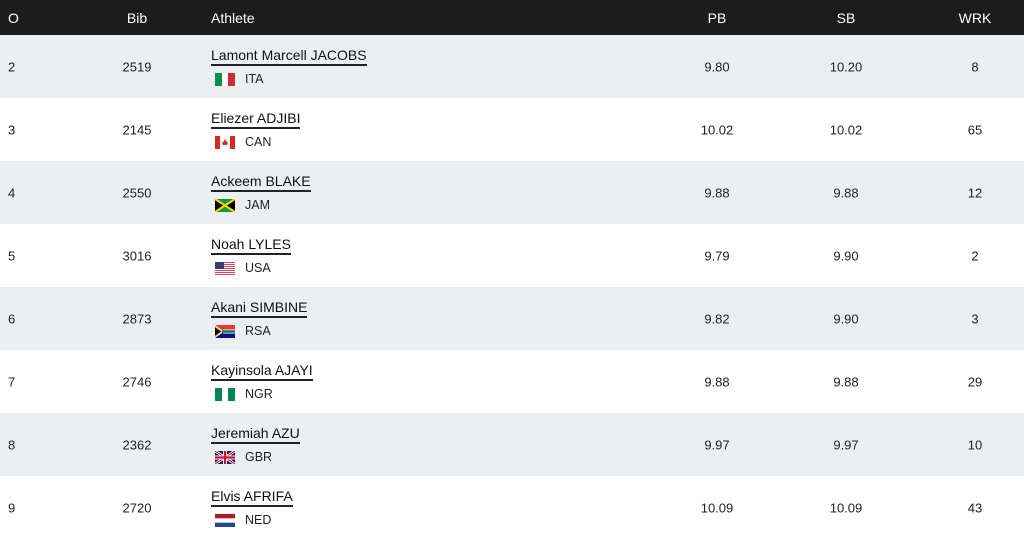 Image resolution: width=1024 pixels, height=539 pixels. Describe the element at coordinates (259, 308) in the screenshot. I see `athlete-name-link: Akani SIMBINE` at that location.